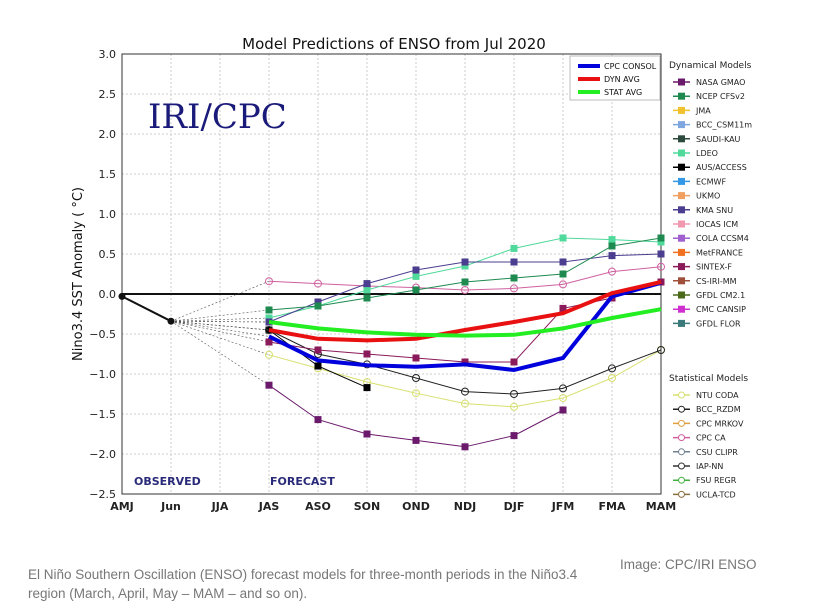 This screenshot has height=615, width=822. What do you see at coordinates (514, 506) in the screenshot?
I see `x-tick-label: DJF` at bounding box center [514, 506].